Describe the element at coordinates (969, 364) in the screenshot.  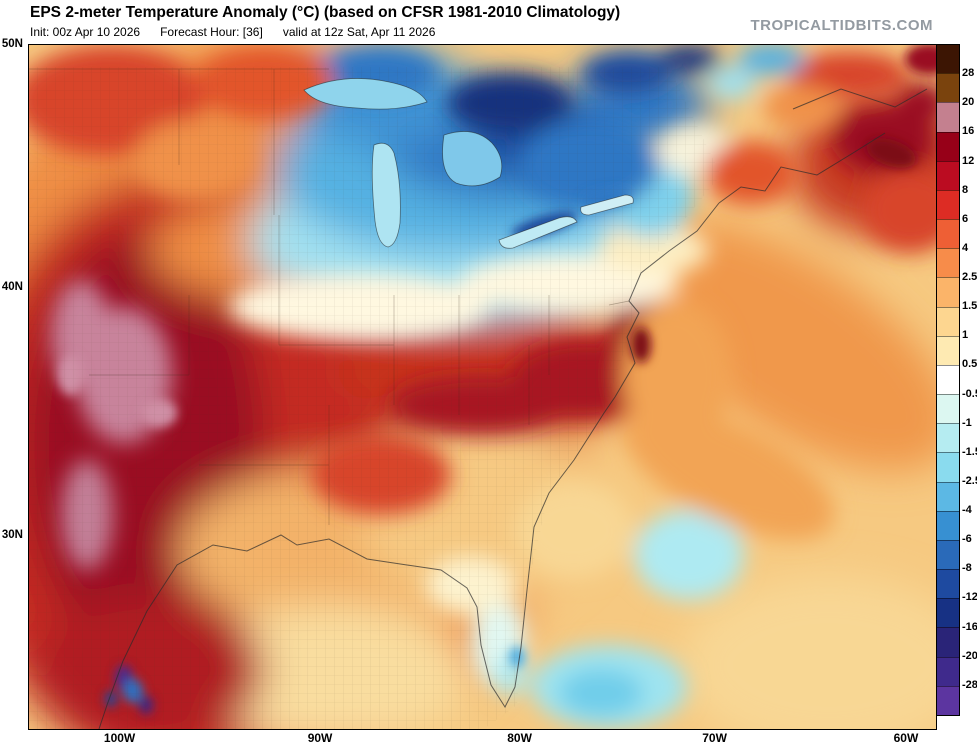
I see `colorbar-tick-label: 0.5` at that location.